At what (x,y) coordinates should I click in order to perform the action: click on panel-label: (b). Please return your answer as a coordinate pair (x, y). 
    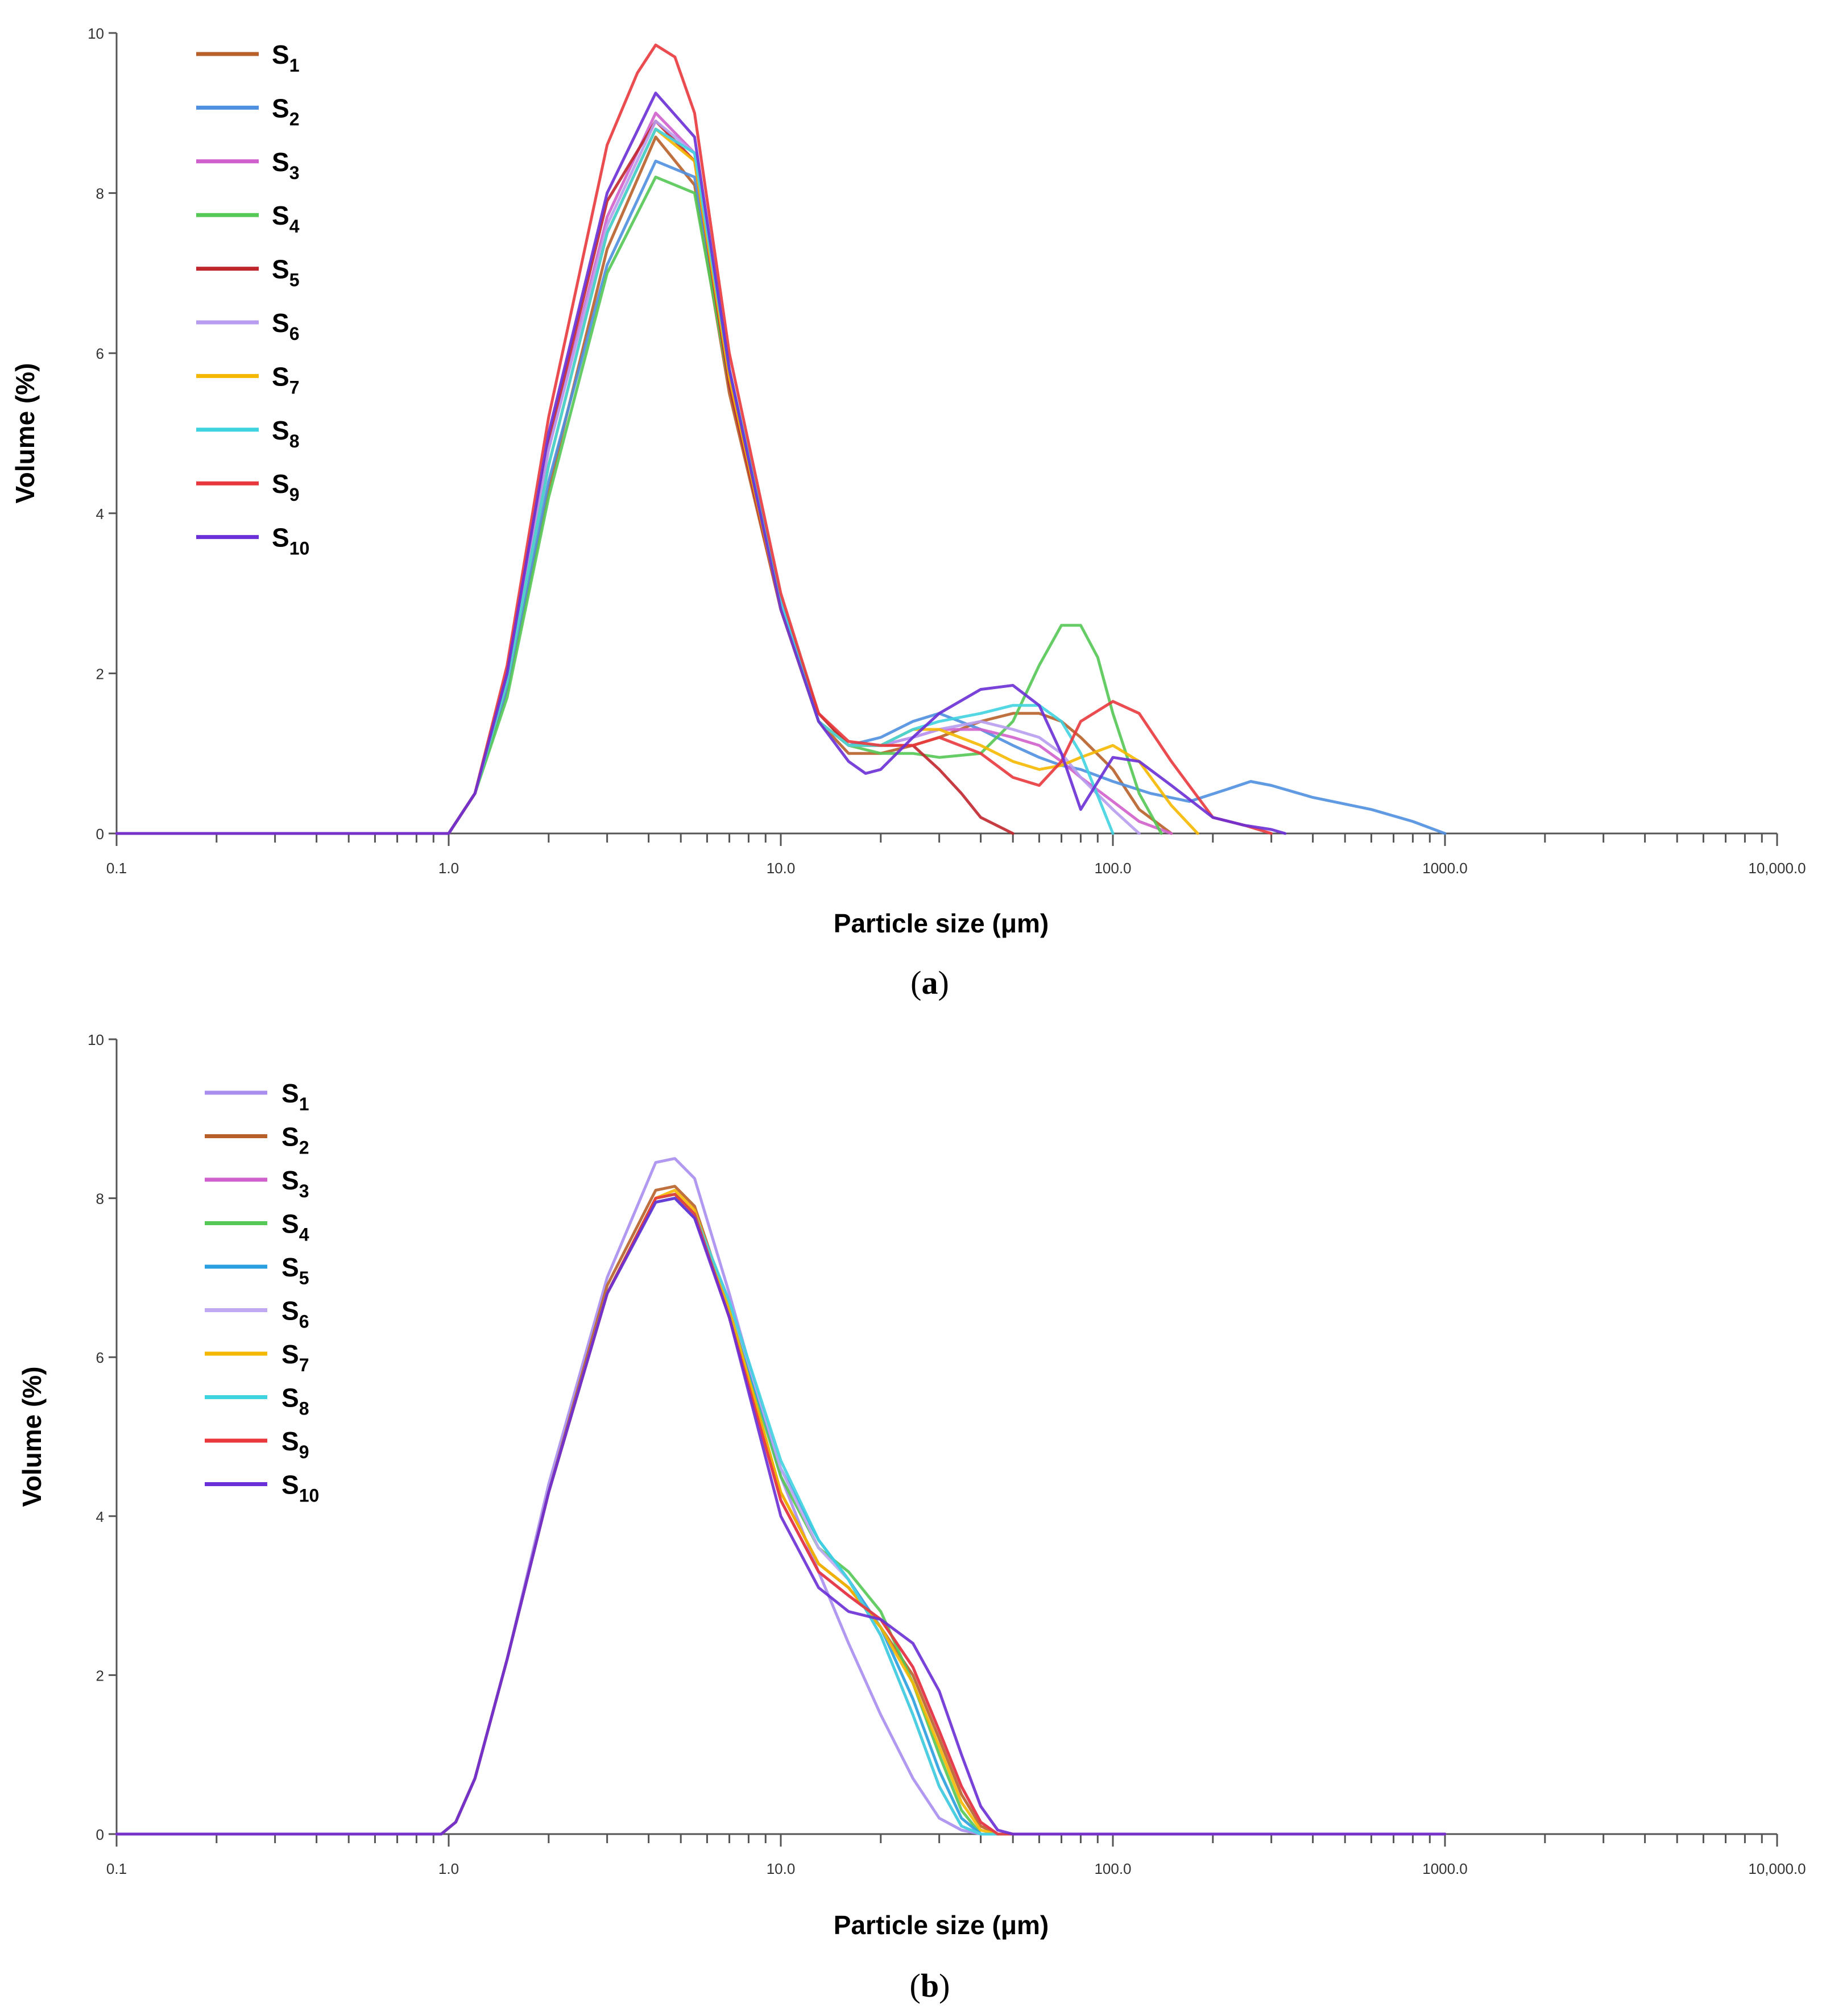
    Looking at the image, I should click on (930, 1985).